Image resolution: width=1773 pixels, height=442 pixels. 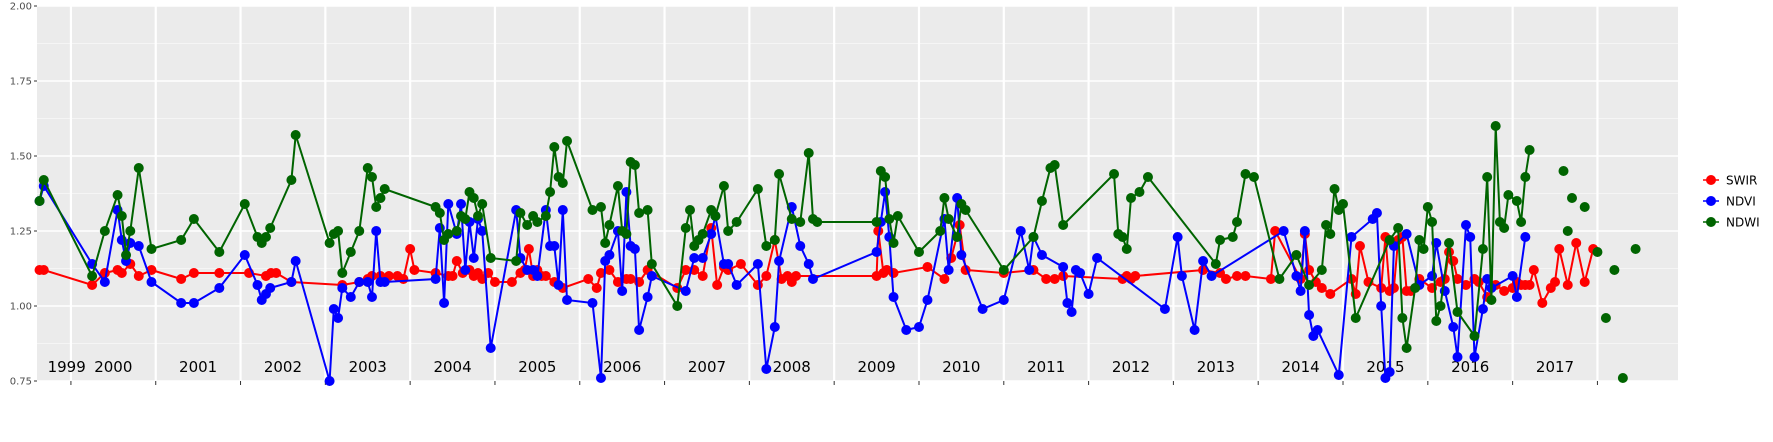 I want to click on y-axis: 0.75 1.00 1.25 1.50 1.75 2.00, so click(x=23, y=195).